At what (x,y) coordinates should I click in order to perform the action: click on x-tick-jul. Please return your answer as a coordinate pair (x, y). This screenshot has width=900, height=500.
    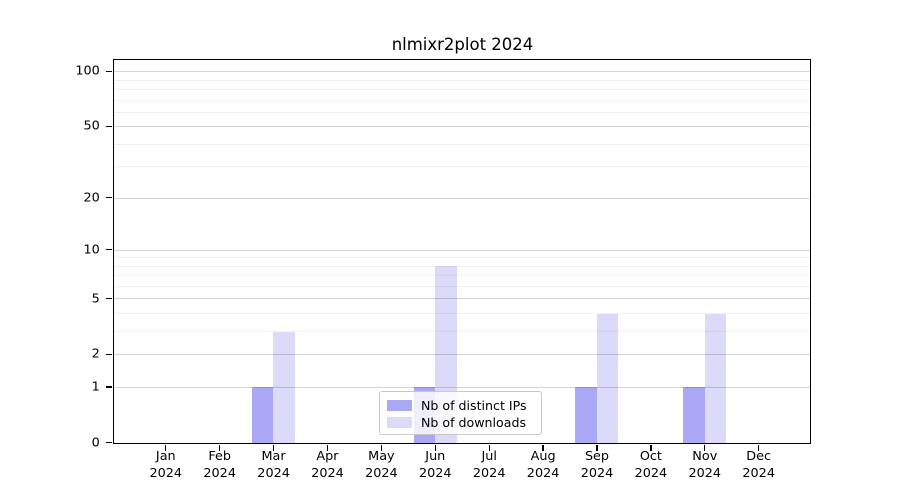
    Looking at the image, I should click on (489, 448).